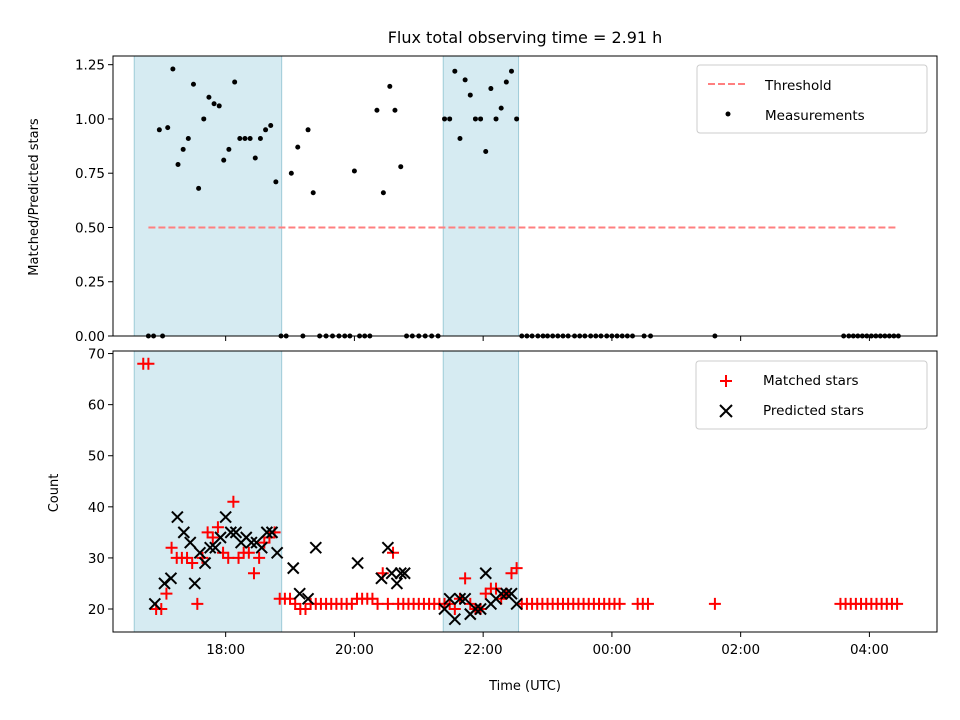 The image size is (960, 720). Describe the element at coordinates (869, 650) in the screenshot. I see `bottom-x-tick-label: 04:00` at that location.